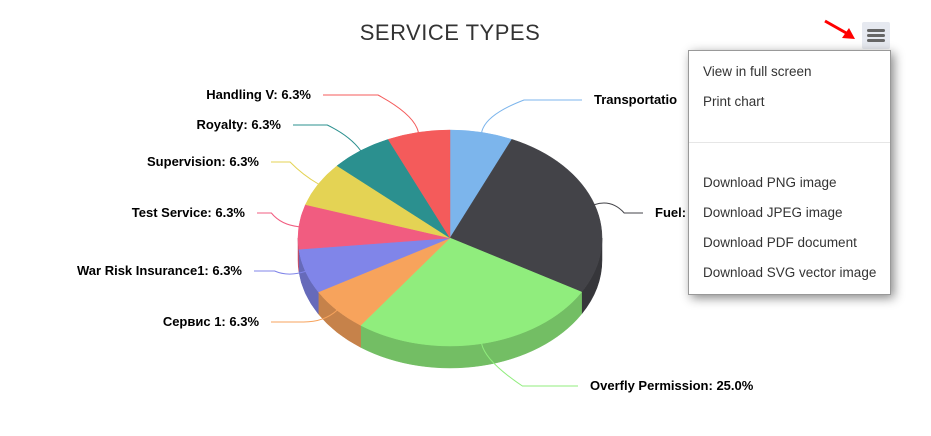  I want to click on menu-item-download-png: Download PNG image, so click(770, 182).